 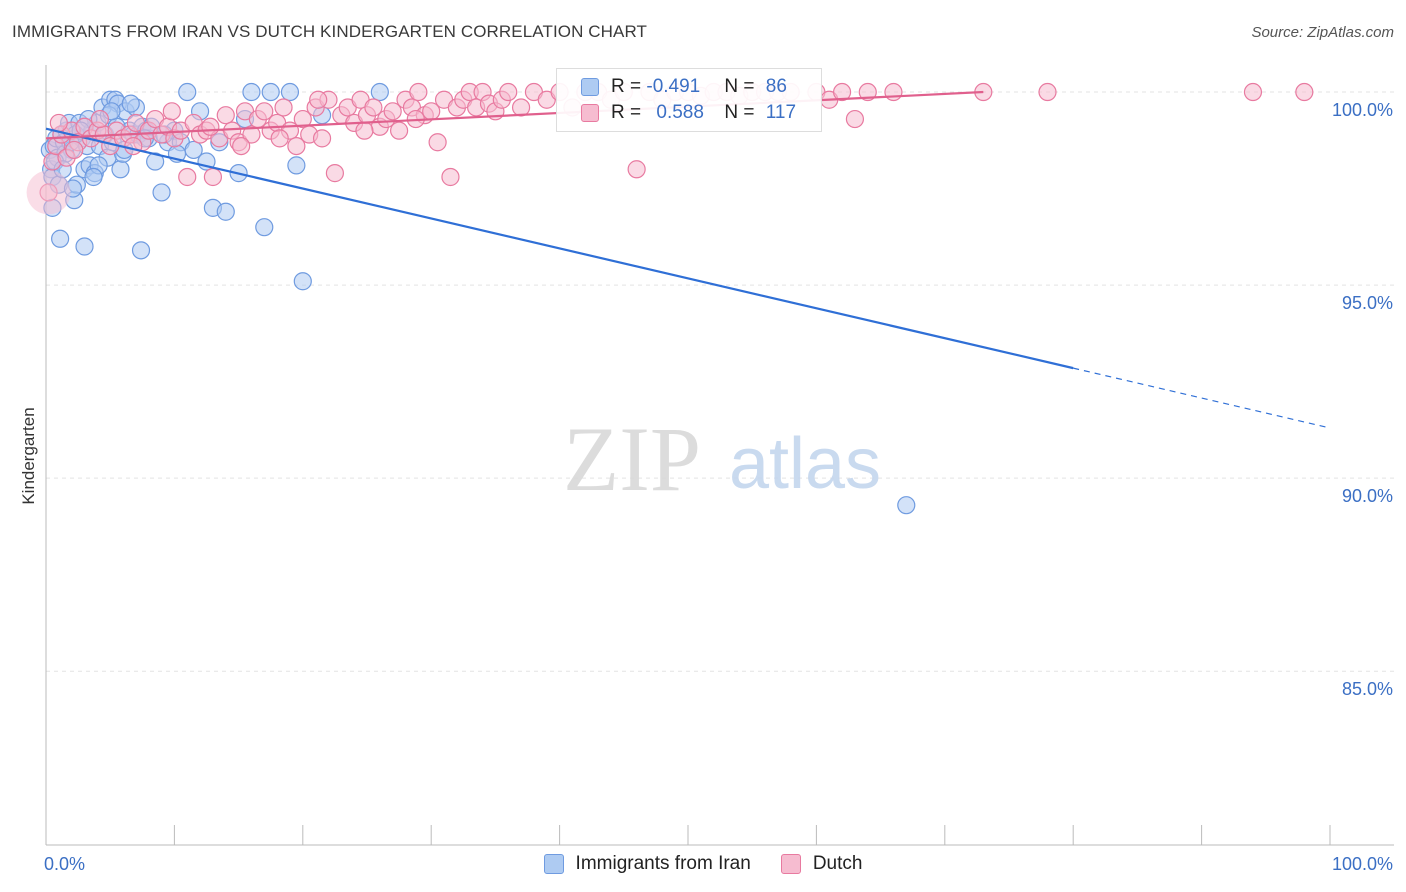 I want to click on legend-label-dutch: Dutch, so click(x=837, y=863).